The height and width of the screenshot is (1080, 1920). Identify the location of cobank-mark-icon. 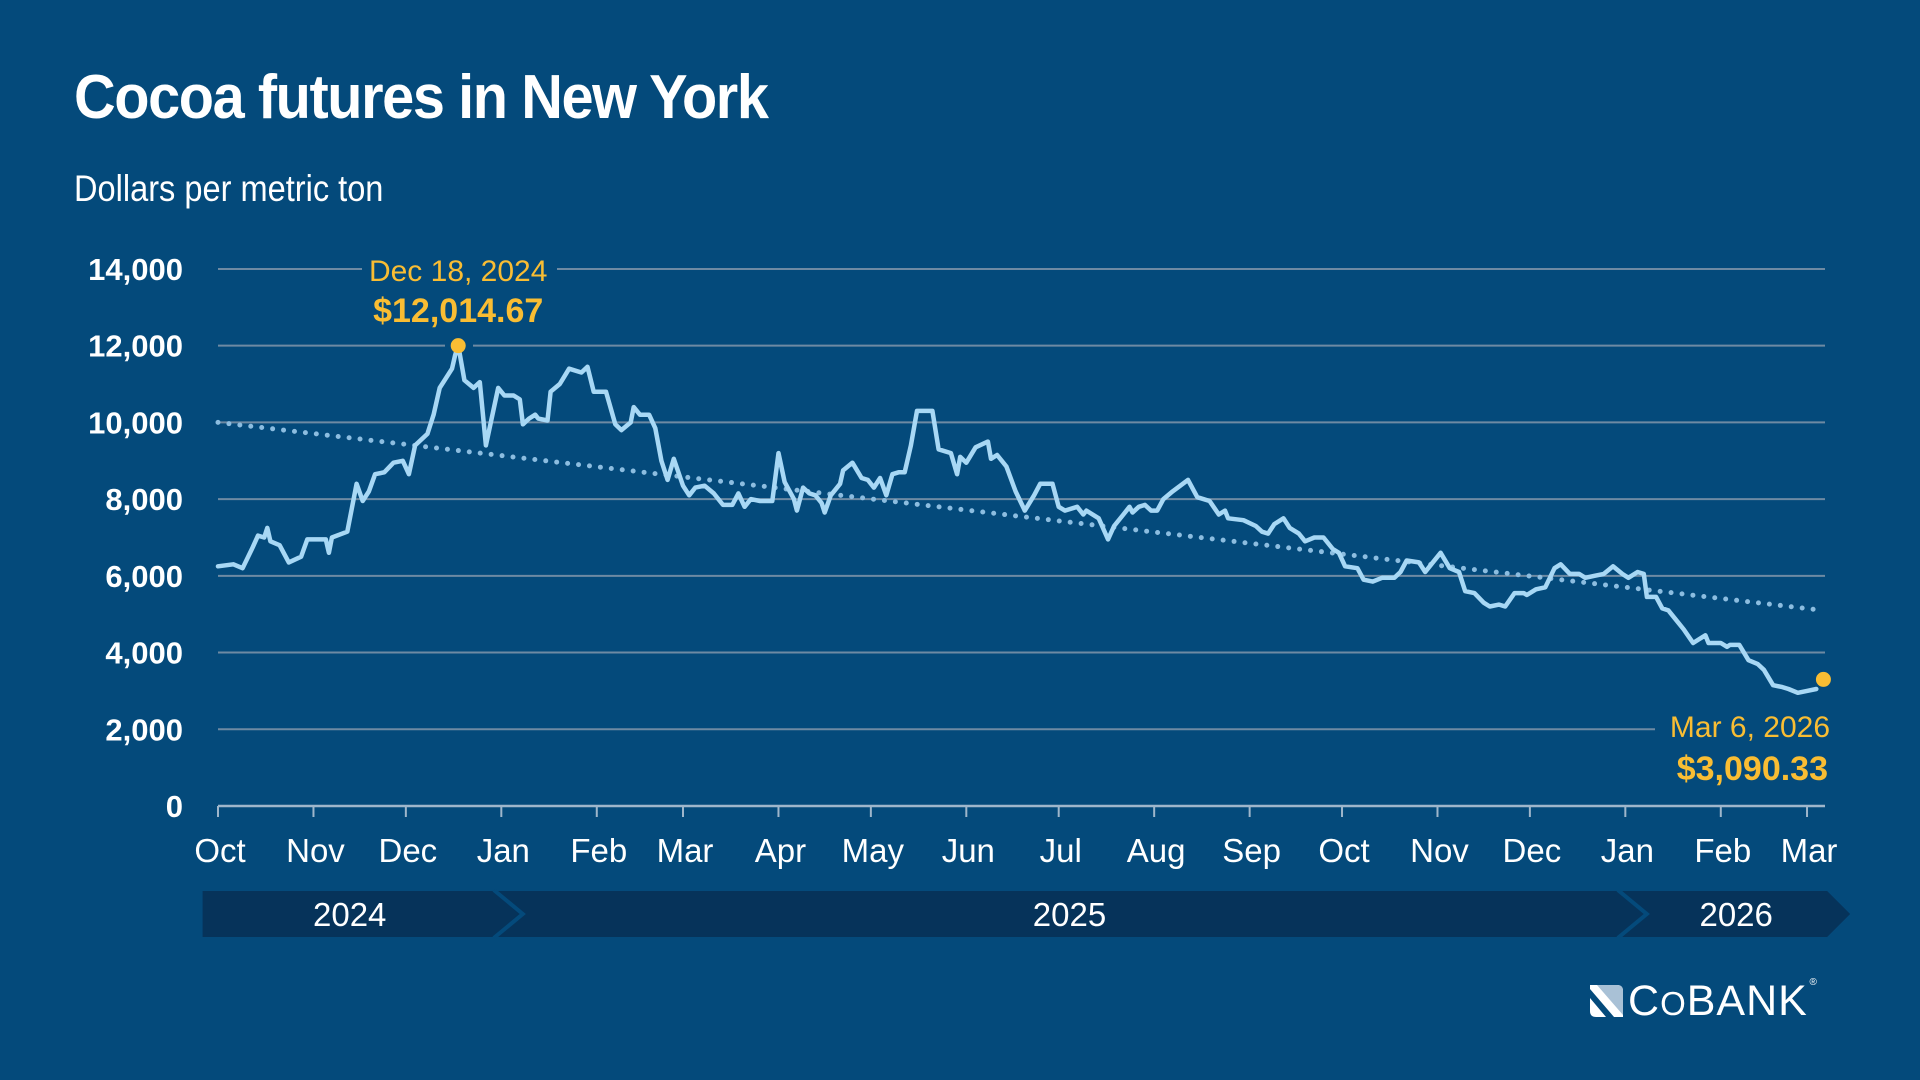
(1606, 1001).